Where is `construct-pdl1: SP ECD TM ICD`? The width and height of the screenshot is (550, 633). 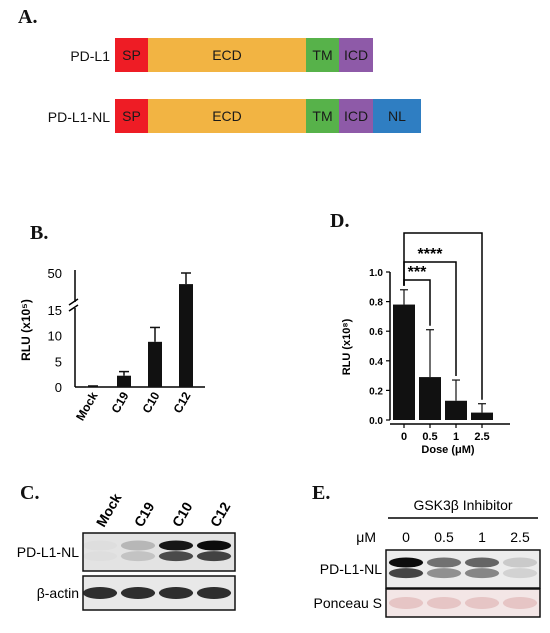
construct-pdl1: SP ECD TM ICD is located at coordinates (244, 55).